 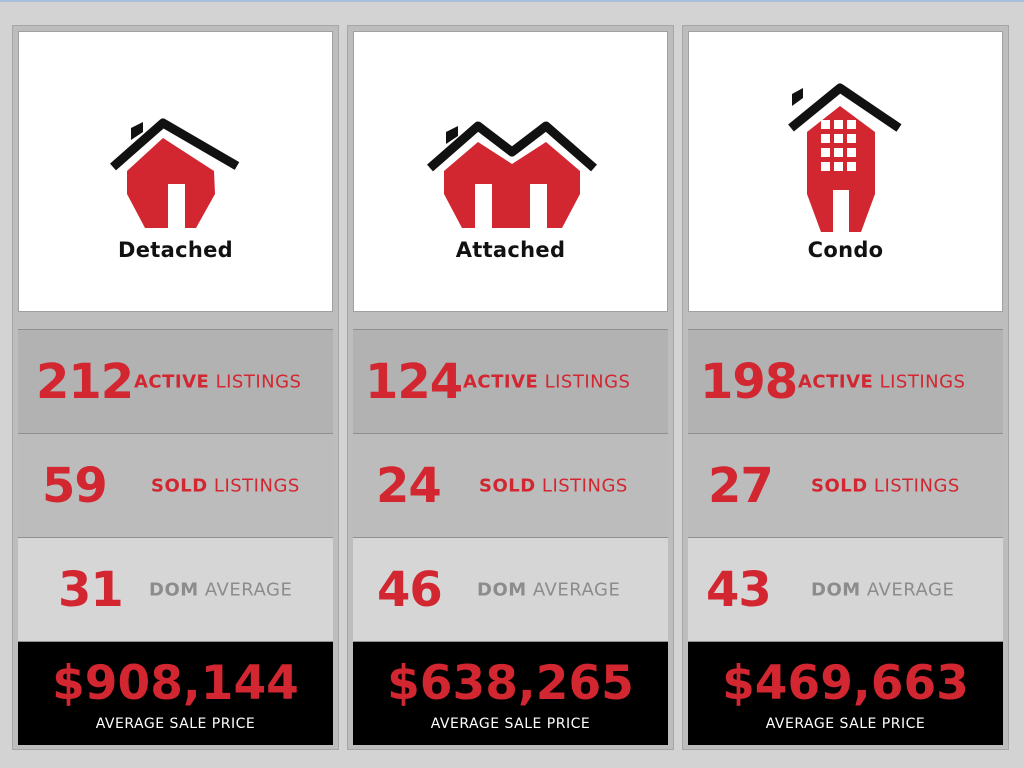 I want to click on dom-count: 43, so click(x=739, y=589).